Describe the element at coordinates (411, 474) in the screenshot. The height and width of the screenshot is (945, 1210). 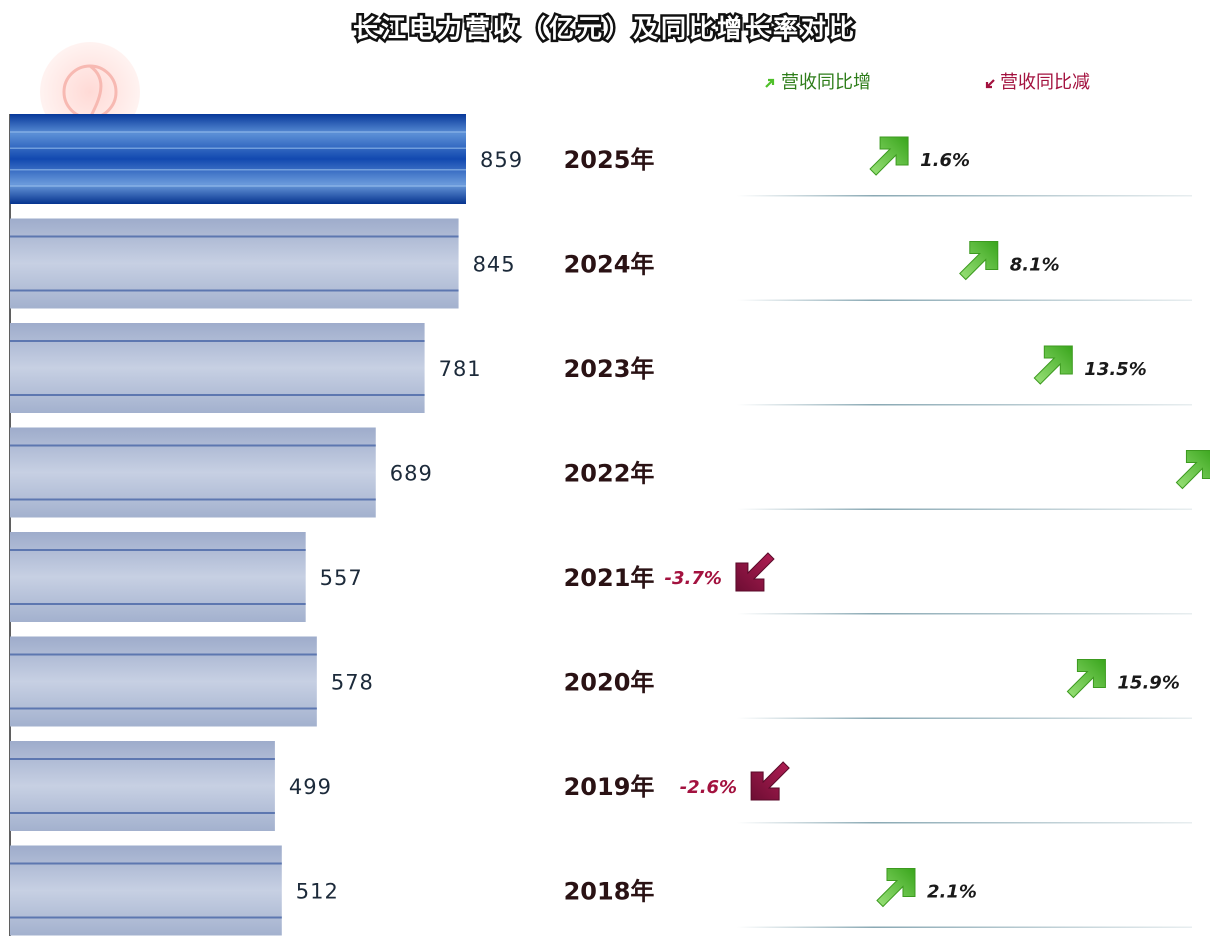
I see `bar-value-label: 689` at that location.